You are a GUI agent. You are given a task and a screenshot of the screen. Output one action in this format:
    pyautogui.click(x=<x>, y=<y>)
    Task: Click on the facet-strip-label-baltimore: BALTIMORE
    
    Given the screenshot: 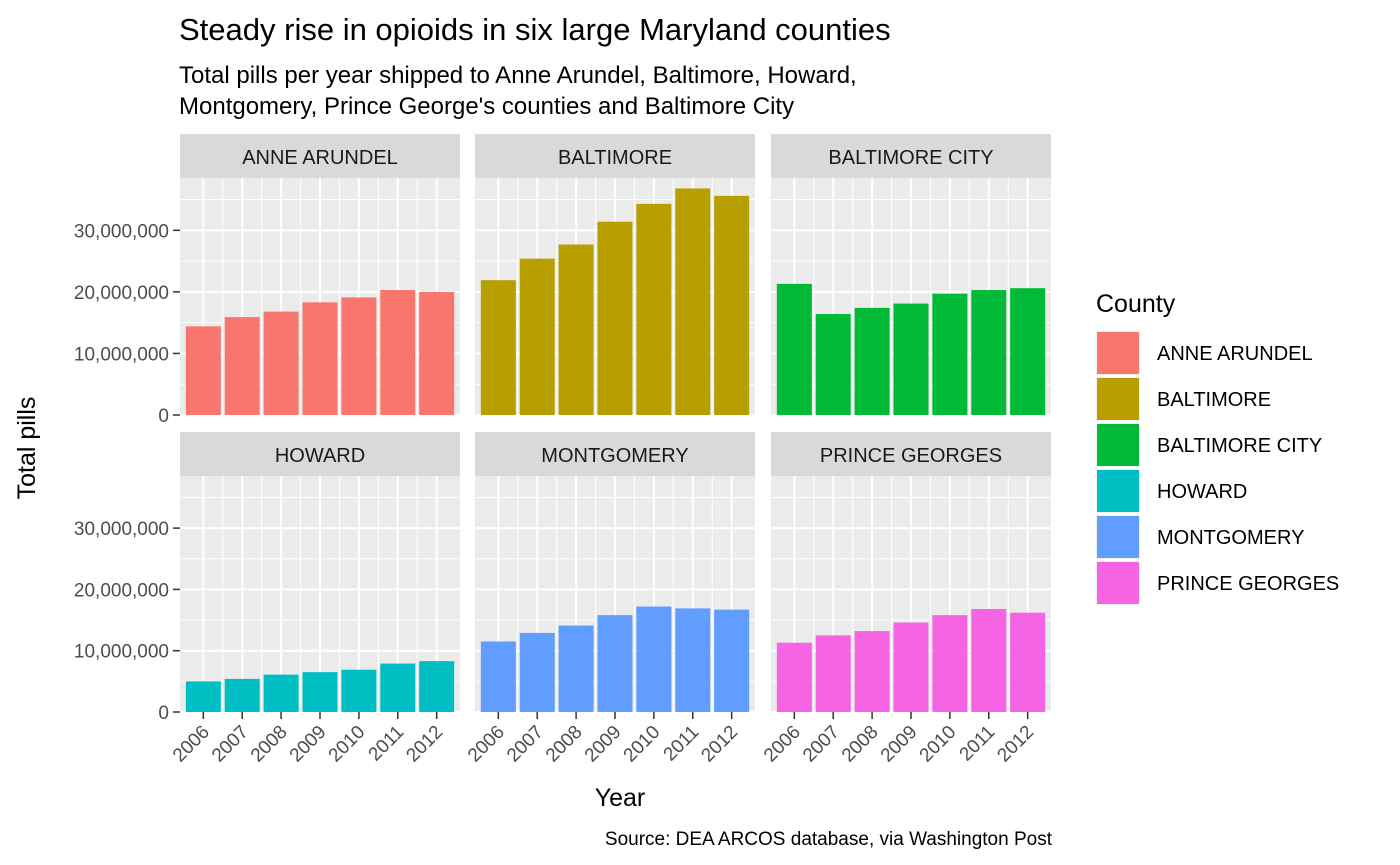 What is the action you would take?
    pyautogui.click(x=615, y=158)
    